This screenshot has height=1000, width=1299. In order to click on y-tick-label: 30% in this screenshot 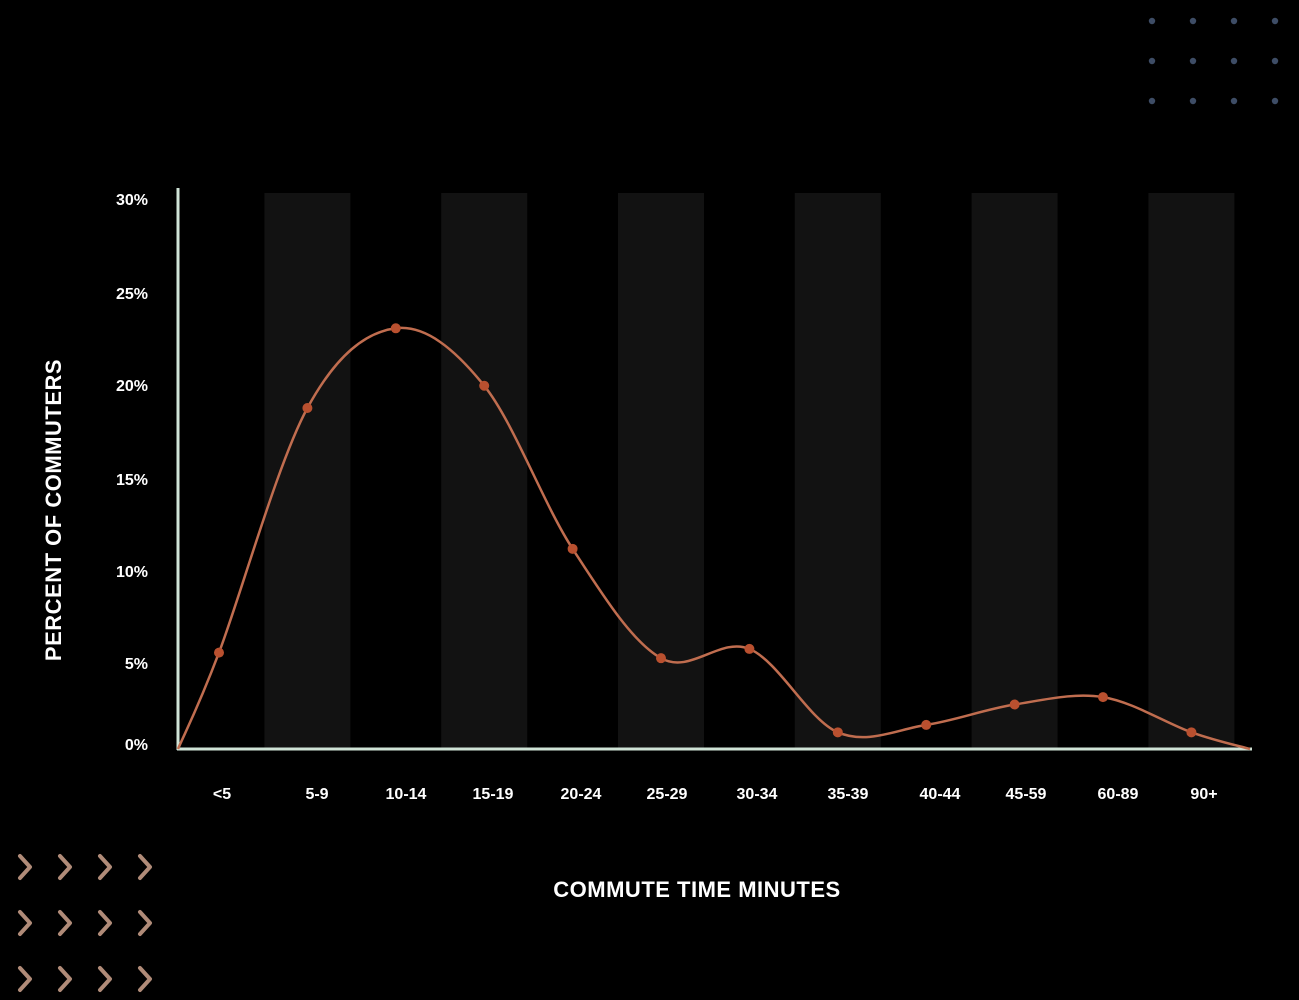, I will do `click(132, 200)`.